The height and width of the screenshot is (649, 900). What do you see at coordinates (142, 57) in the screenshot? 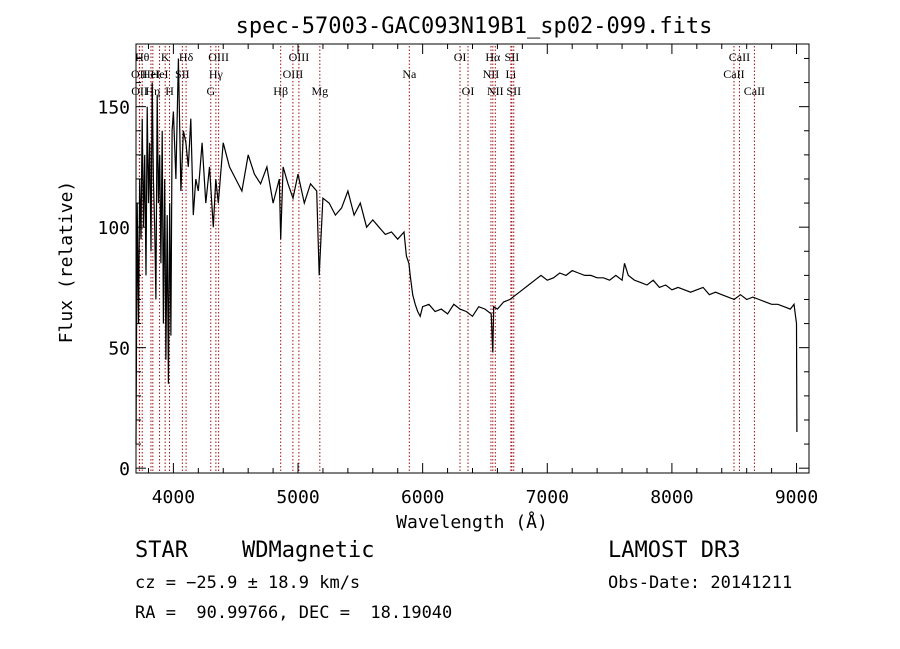
I see `spectral-line-label: Hθ` at bounding box center [142, 57].